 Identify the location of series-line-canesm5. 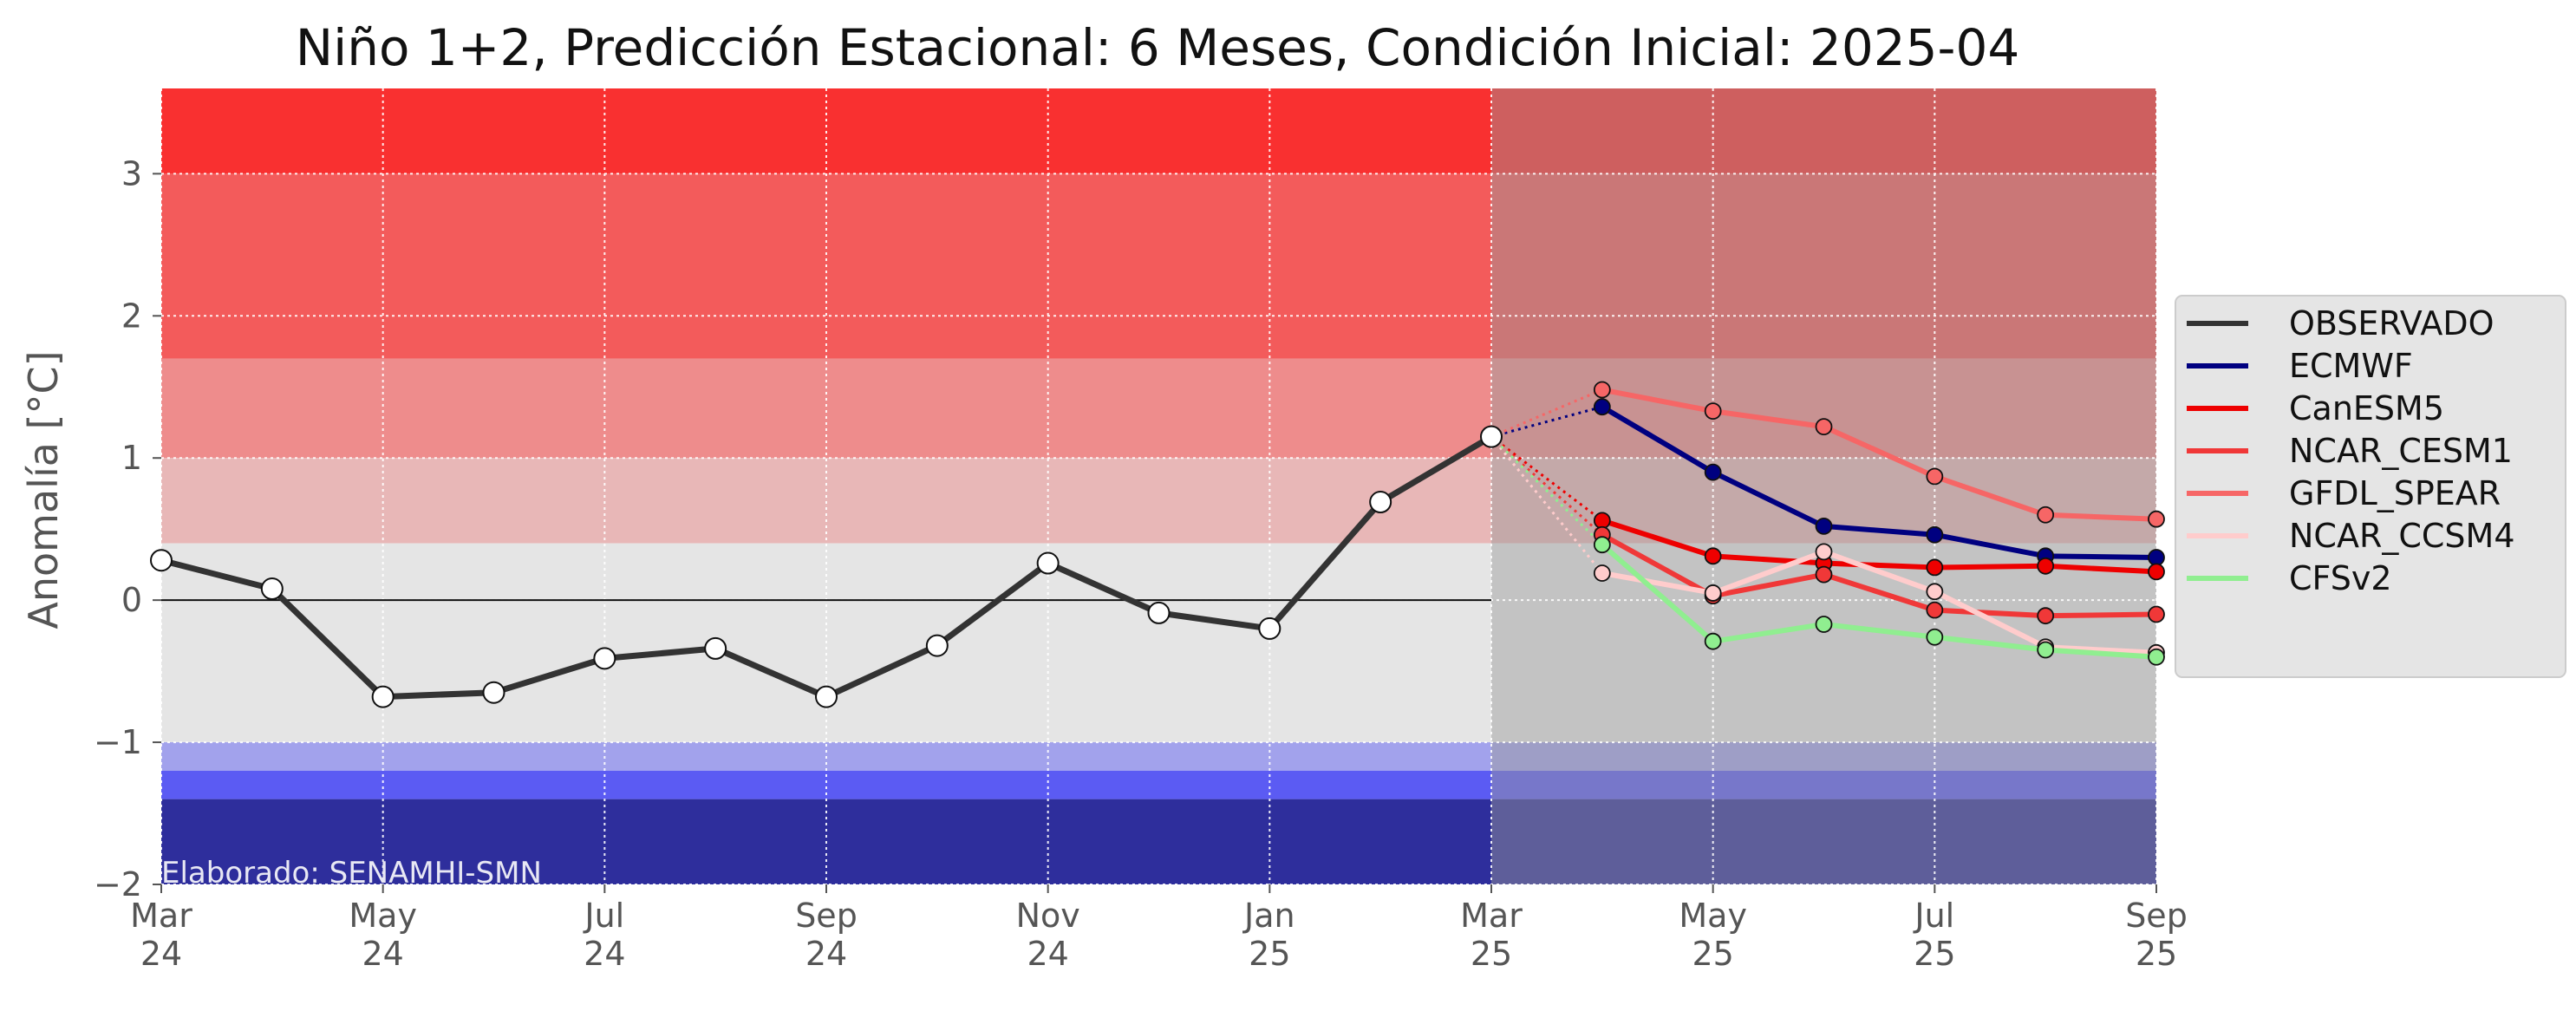
(1879, 546).